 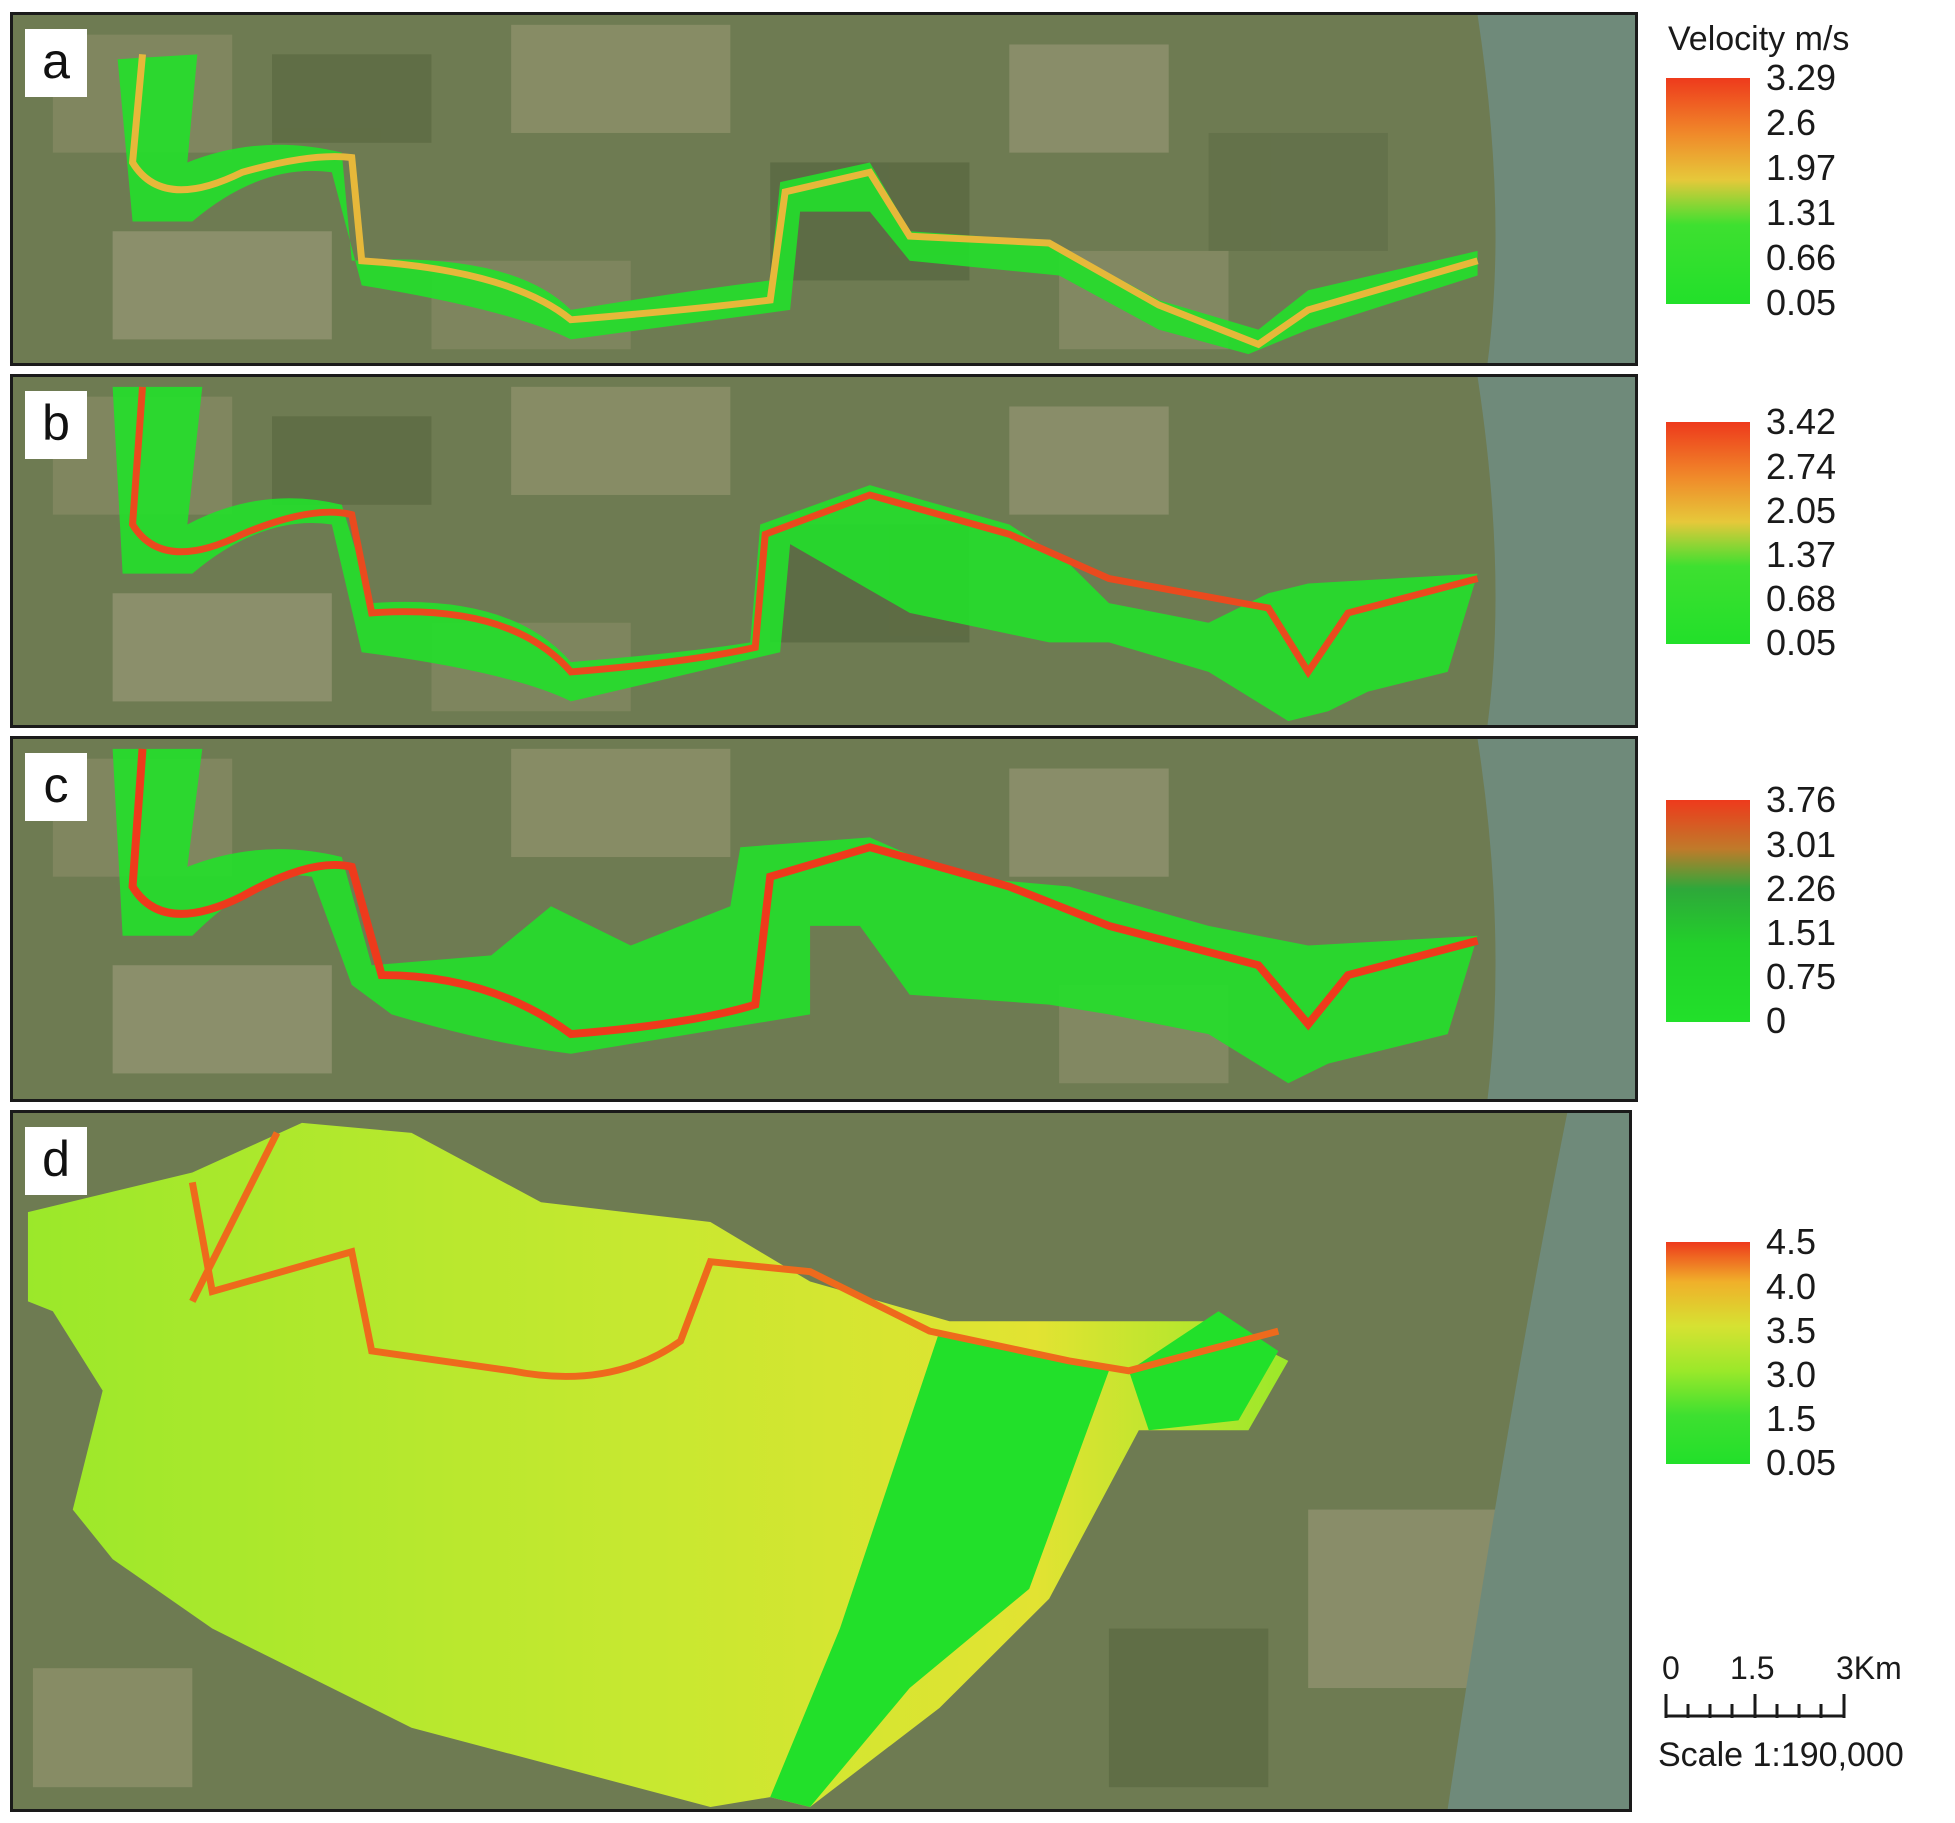 What do you see at coordinates (1708, 533) in the screenshot?
I see `legend-b-colorbar` at bounding box center [1708, 533].